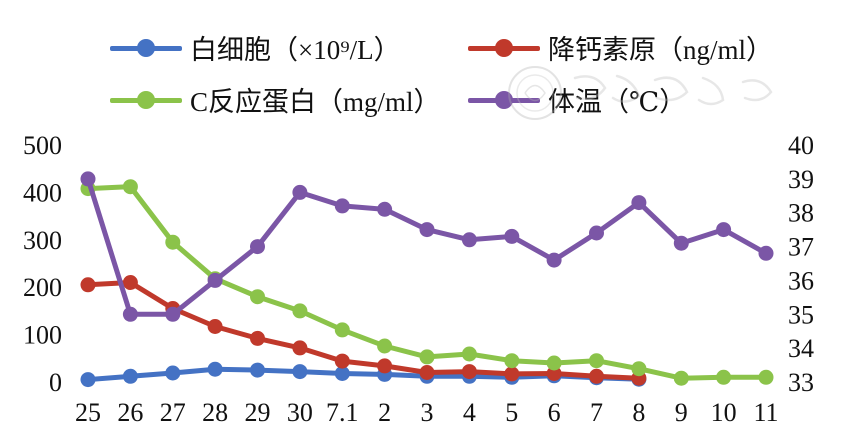  Describe the element at coordinates (801, 213) in the screenshot. I see `right-tick-label: 38` at that location.